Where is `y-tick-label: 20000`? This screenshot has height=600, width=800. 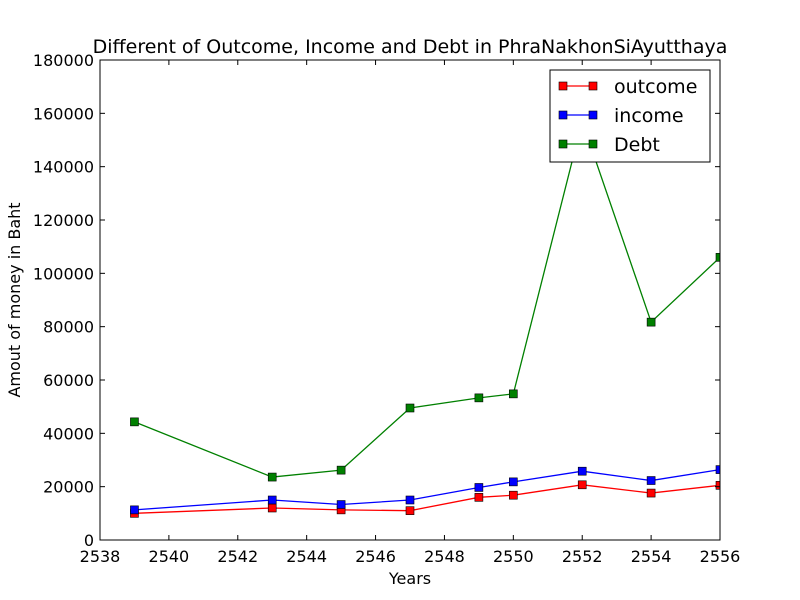 y-tick-label: 20000 is located at coordinates (68, 487).